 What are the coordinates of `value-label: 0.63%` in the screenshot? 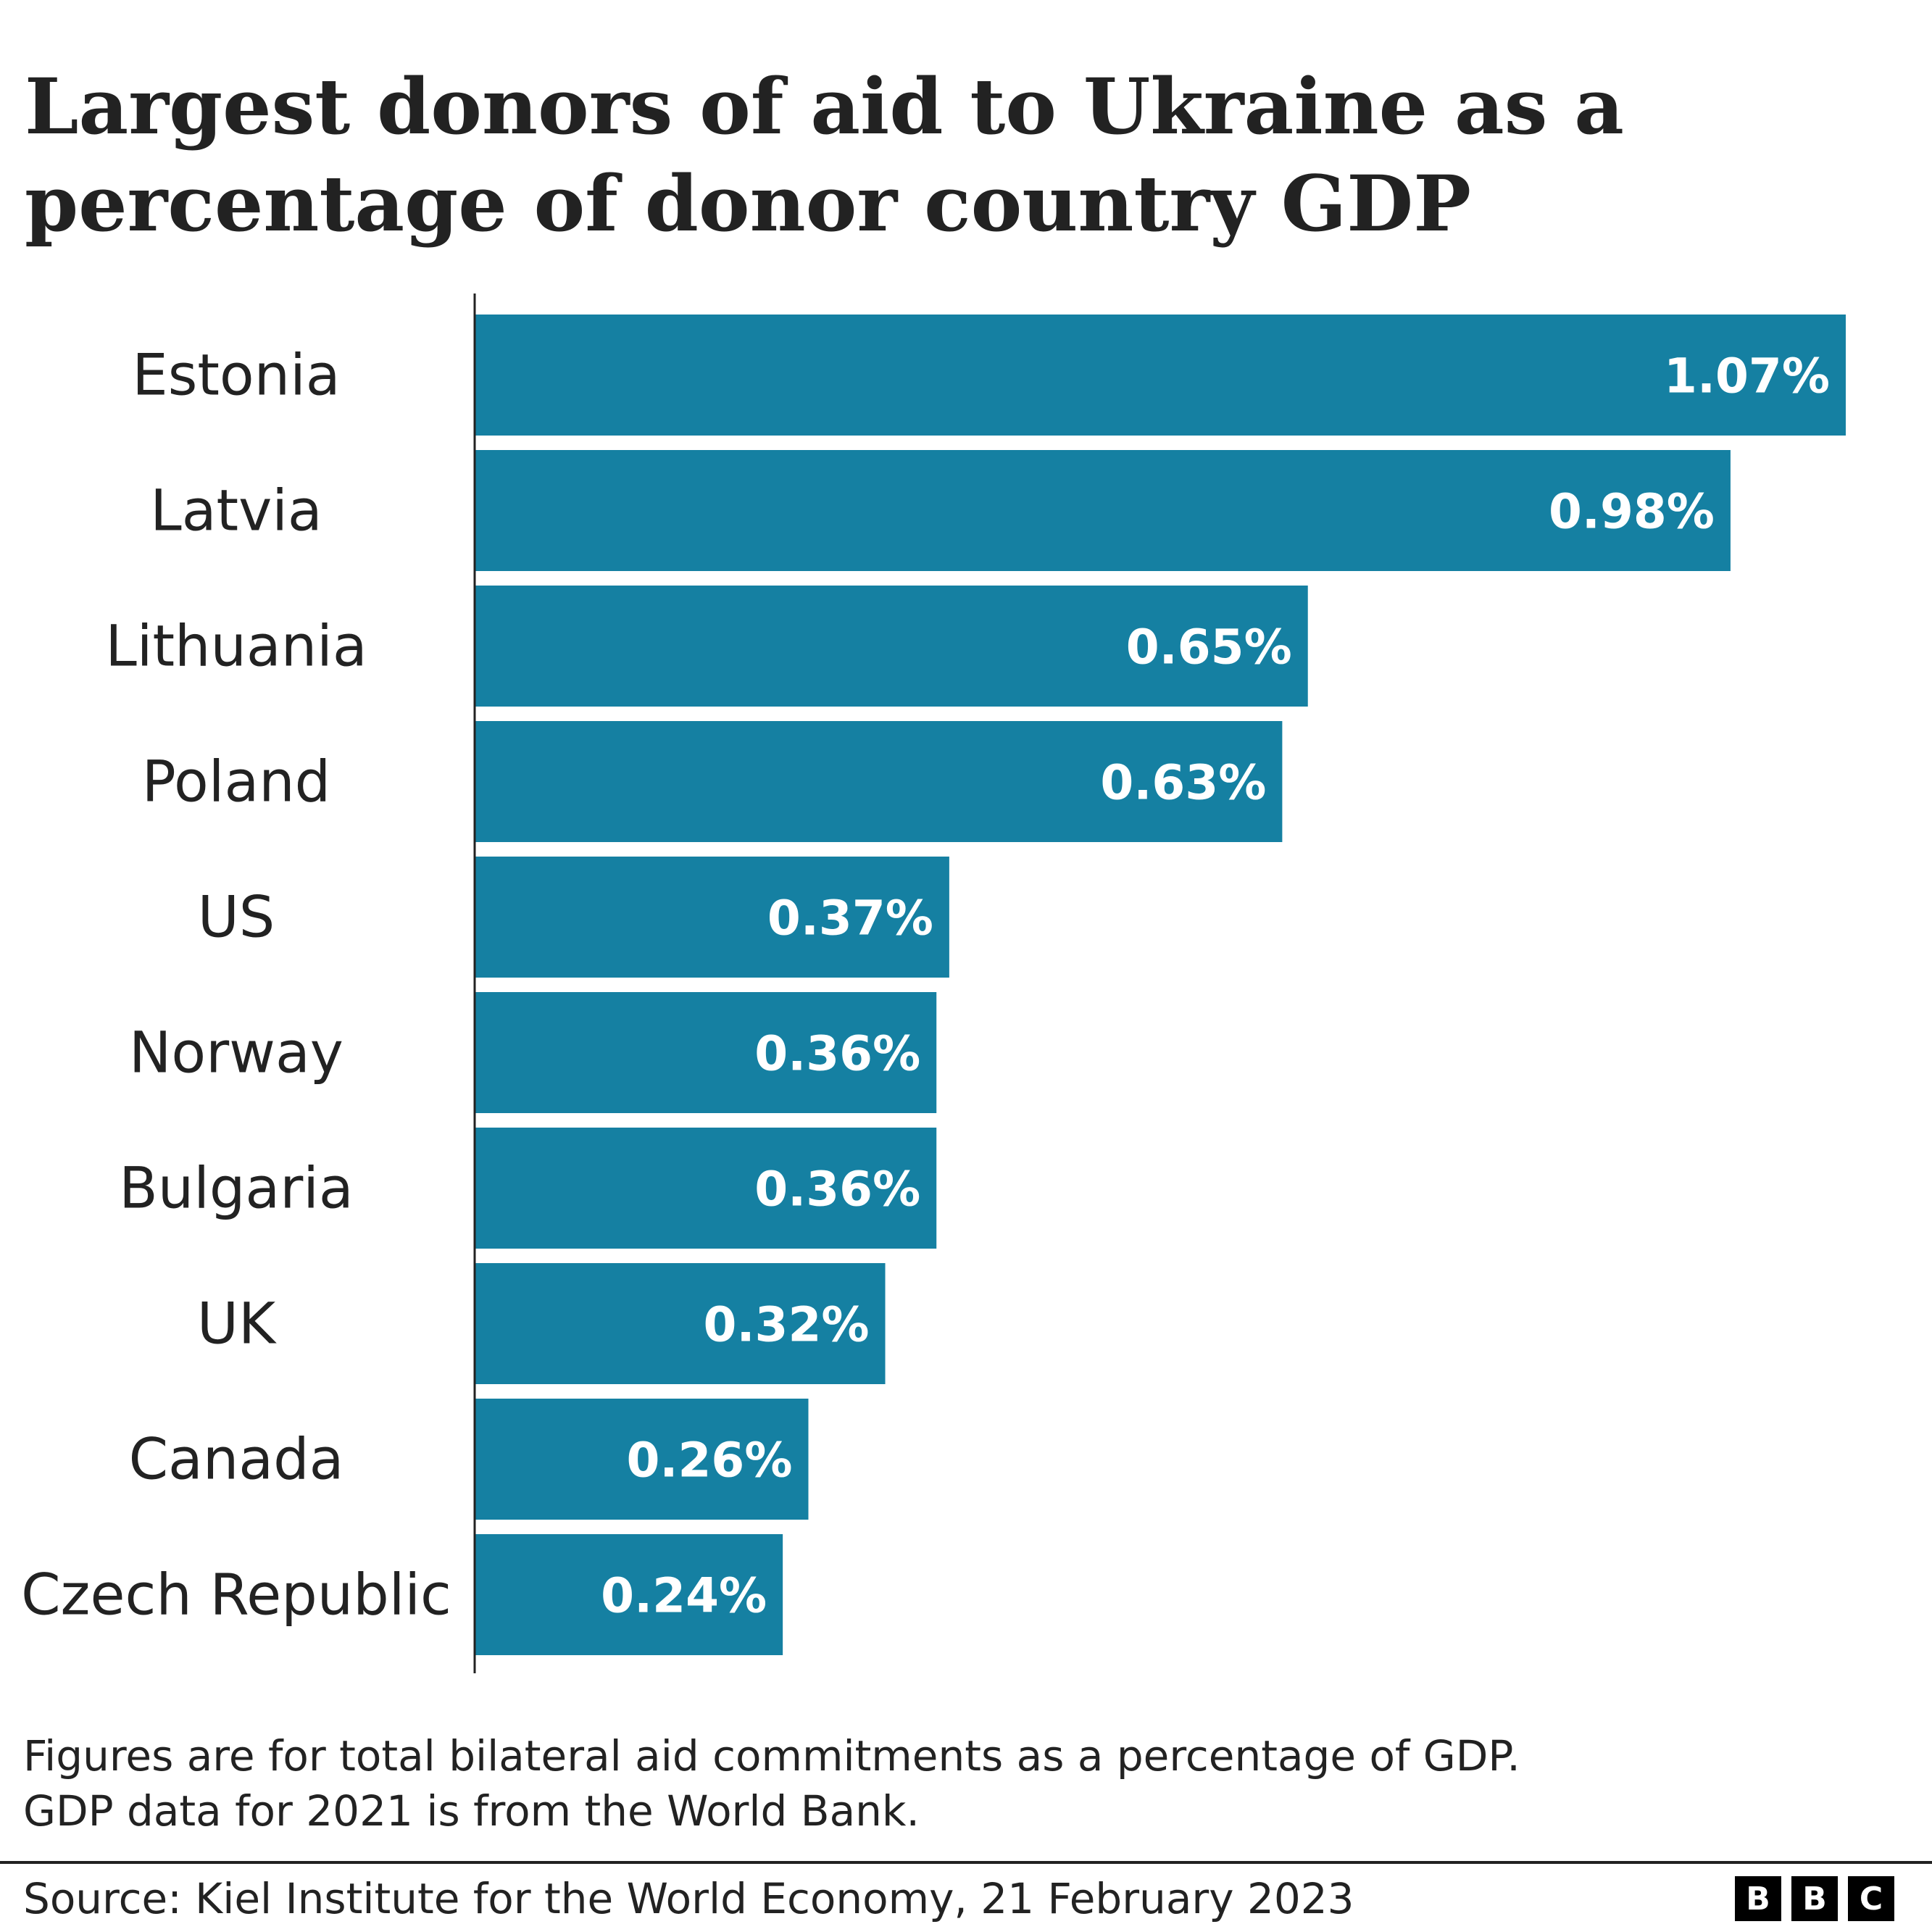 It's located at (1183, 783).